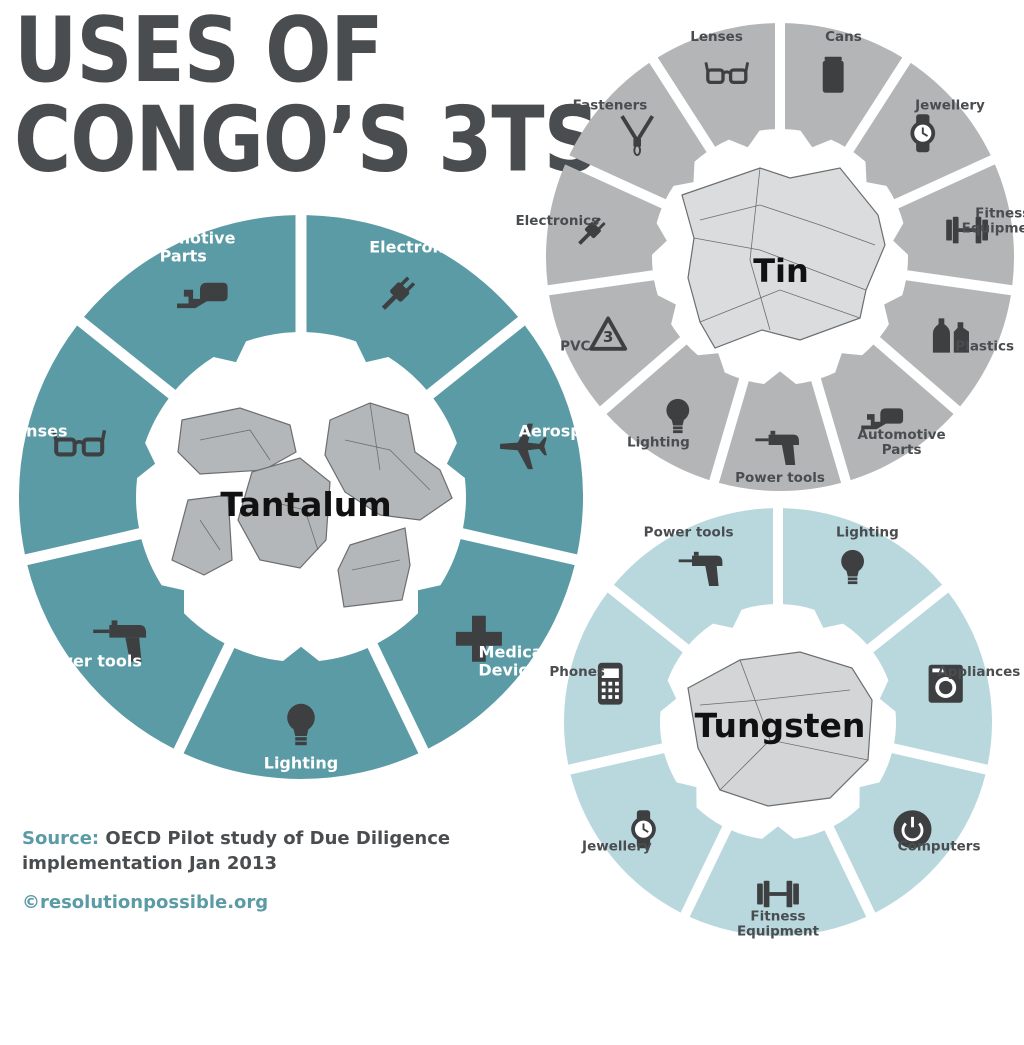 The height and width of the screenshot is (1045, 1024). I want to click on tungsten-segment-label: Computers, so click(939, 846).